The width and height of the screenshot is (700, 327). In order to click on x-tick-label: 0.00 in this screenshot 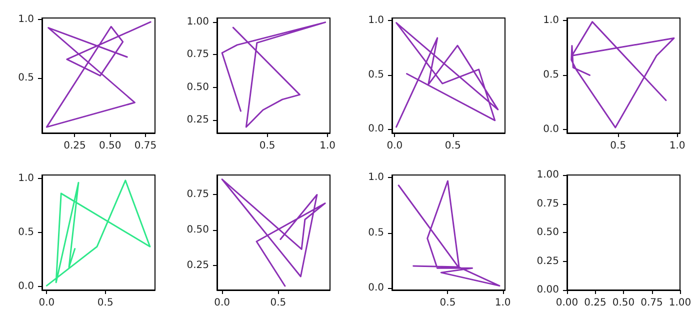, I will do `click(567, 303)`.